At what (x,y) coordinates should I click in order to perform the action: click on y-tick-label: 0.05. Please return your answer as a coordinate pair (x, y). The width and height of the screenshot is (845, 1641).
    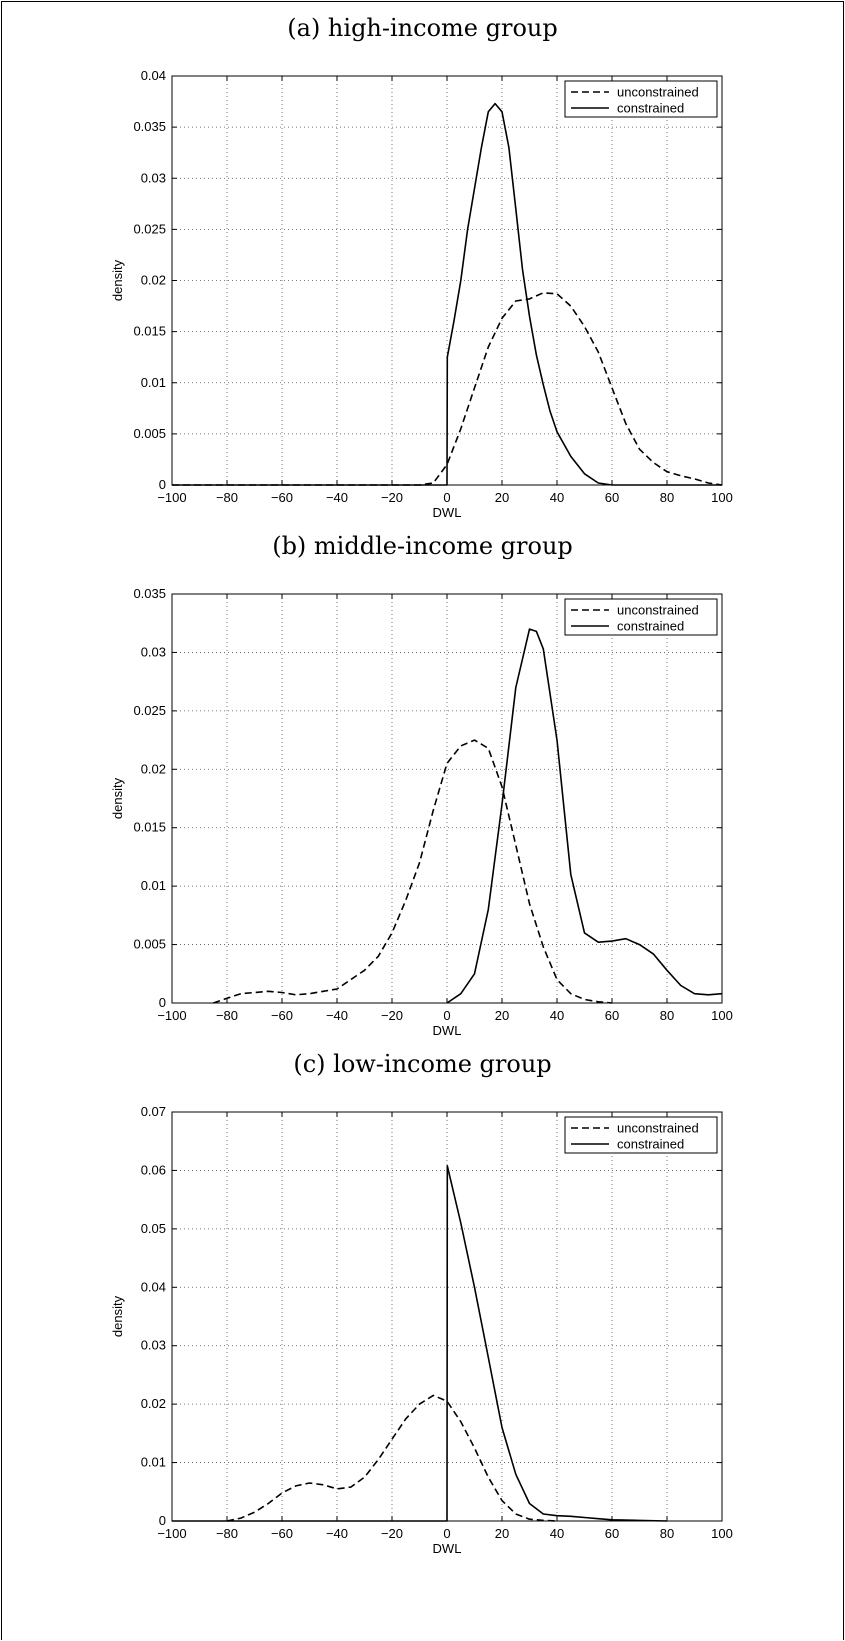
    Looking at the image, I should click on (153, 1228).